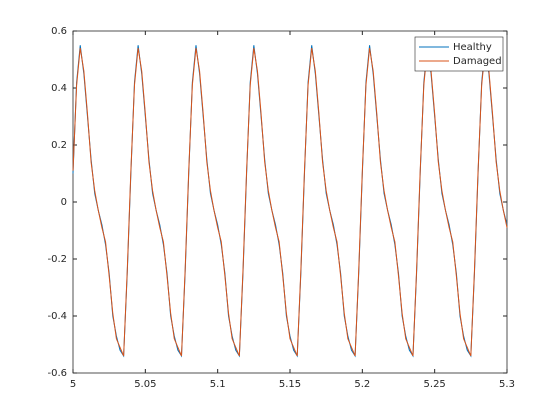 The image size is (560, 420). What do you see at coordinates (435, 384) in the screenshot?
I see `x-tick-label: 5.25` at bounding box center [435, 384].